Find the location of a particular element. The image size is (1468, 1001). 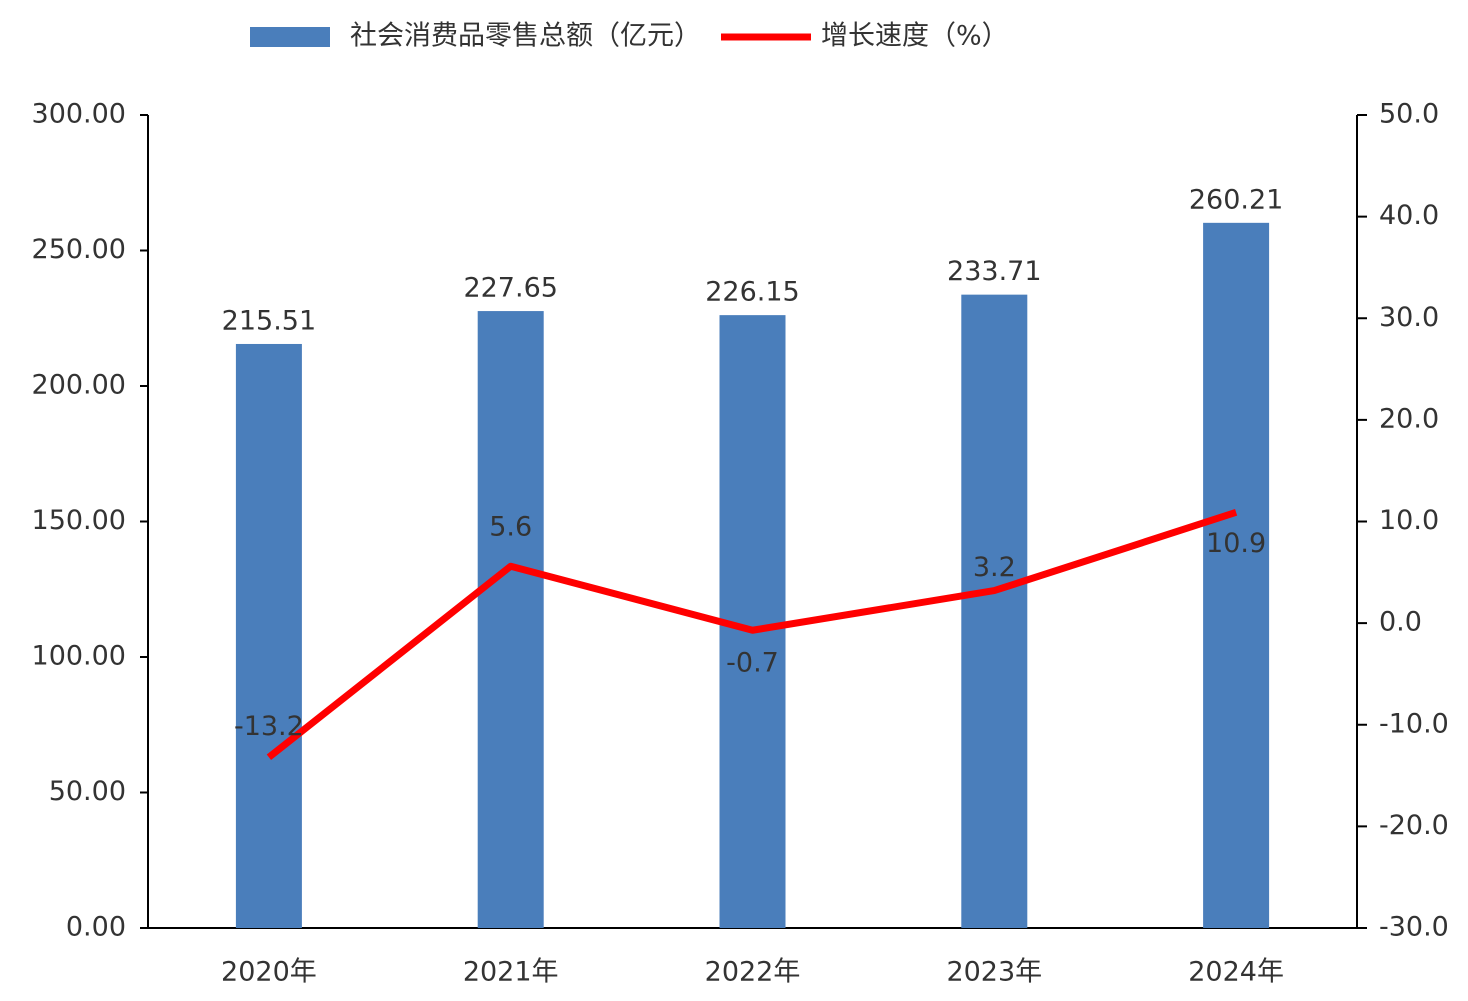

legend-swatch is located at coordinates (290, 37).